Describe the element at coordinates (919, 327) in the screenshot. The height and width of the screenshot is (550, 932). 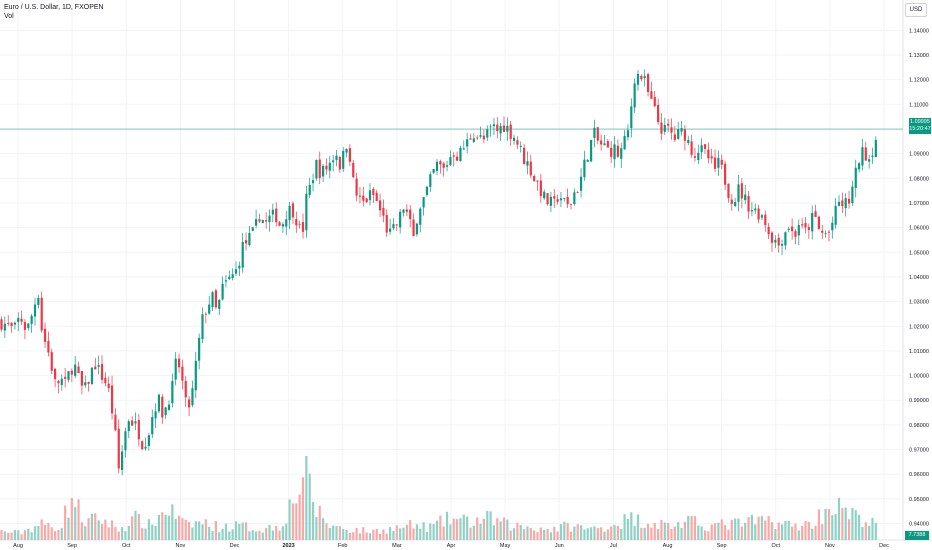
I see `price-tick-label: 1.02000` at that location.